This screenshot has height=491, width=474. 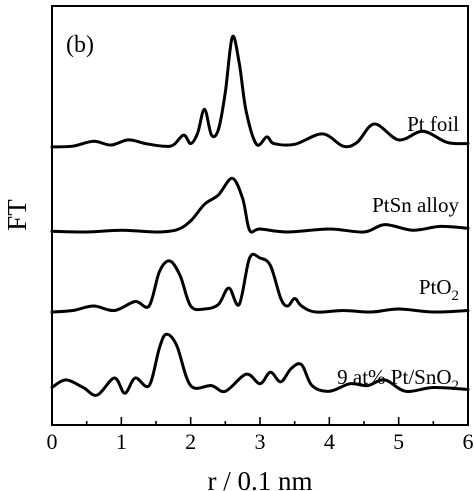 I want to click on x-tick-label: 2, so click(x=190, y=441).